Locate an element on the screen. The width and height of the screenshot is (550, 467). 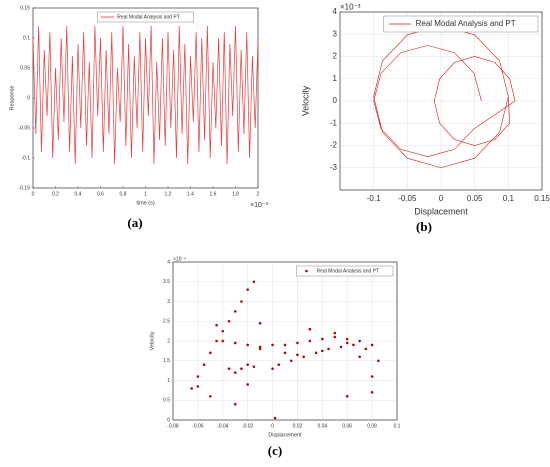
y-tick-label: -3 is located at coordinates (334, 167).